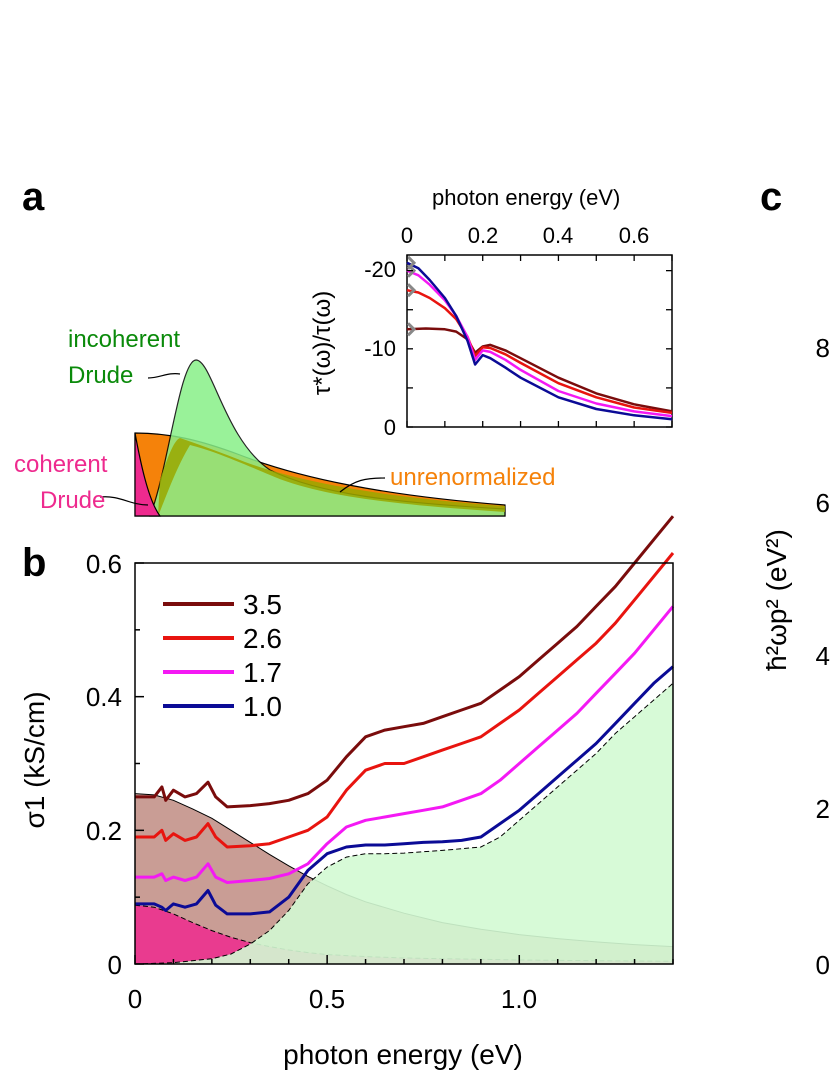 Image resolution: width=830 pixels, height=1075 pixels. Describe the element at coordinates (472, 477) in the screenshot. I see `unrenormalized-label: unrenormalized` at that location.